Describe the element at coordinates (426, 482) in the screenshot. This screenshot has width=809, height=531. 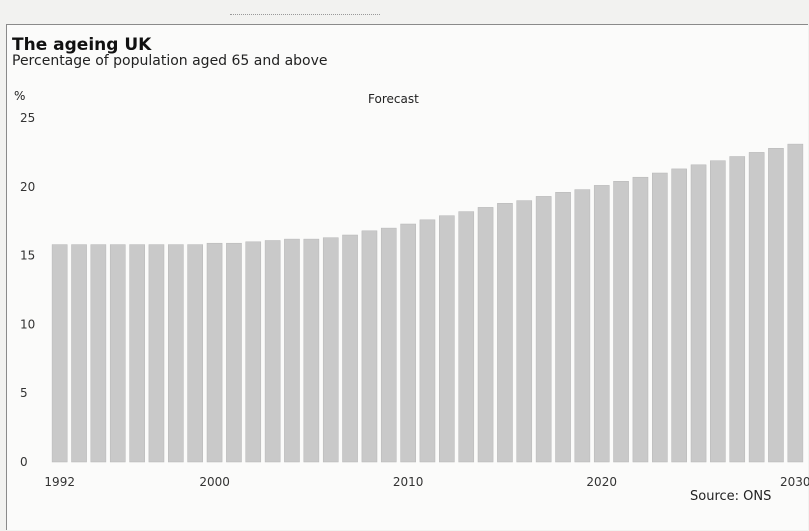
I see `x-axis-ticks: 1992 2000 2010 2020 2030` at that location.